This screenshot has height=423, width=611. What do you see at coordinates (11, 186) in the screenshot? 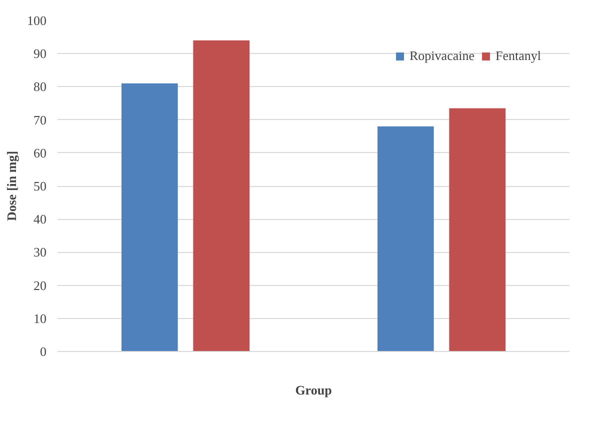
I see `y-axis-title: Dose [in mg]` at bounding box center [11, 186].